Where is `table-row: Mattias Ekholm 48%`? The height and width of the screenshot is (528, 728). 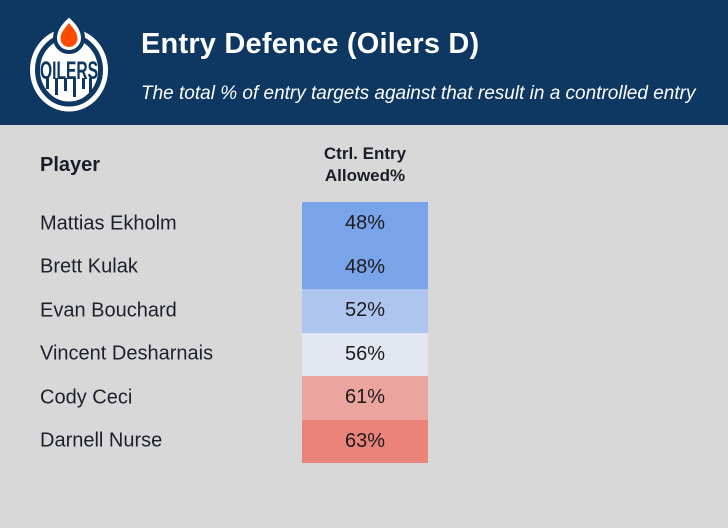
table-row: Mattias Ekholm 48% is located at coordinates (364, 224).